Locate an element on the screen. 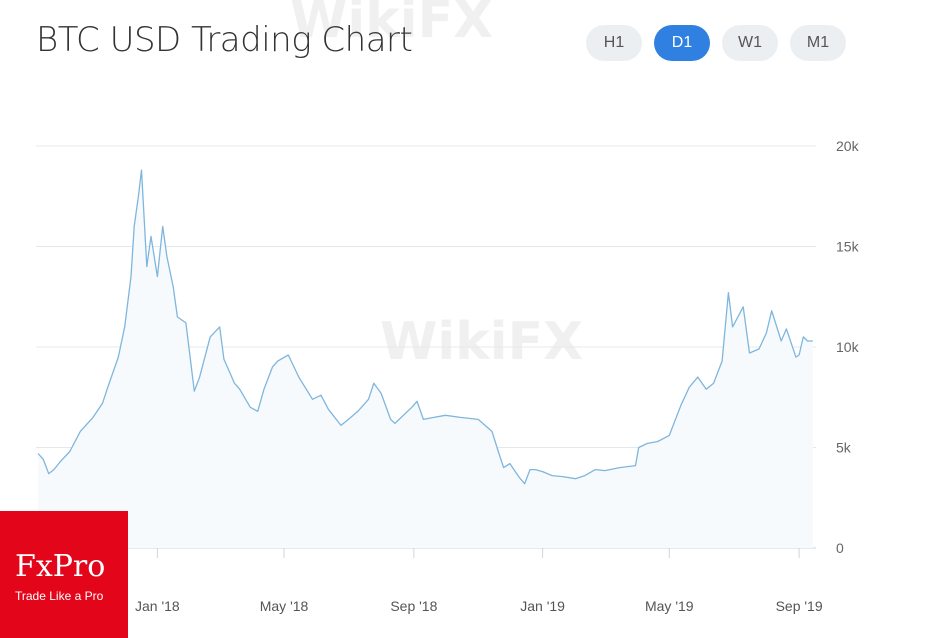  timeframe-w1-button: W1 is located at coordinates (750, 43).